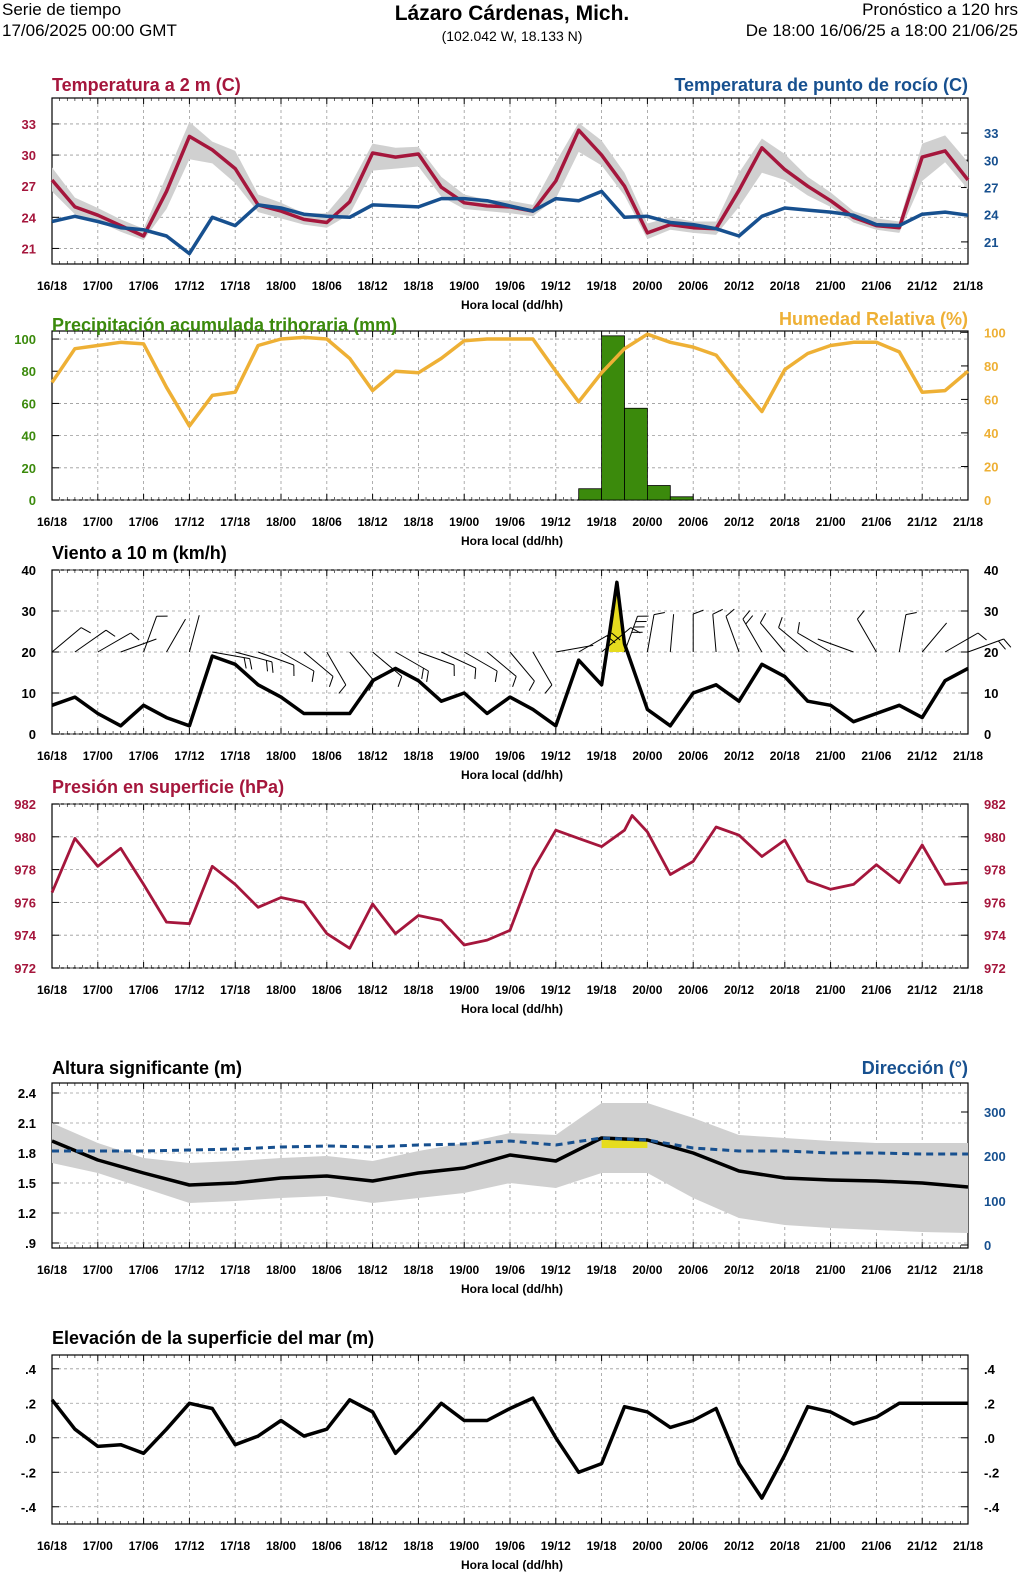 The height and width of the screenshot is (1576, 1024). Describe the element at coordinates (213, 1338) in the screenshot. I see `panel-title-left: Elevación de la superficie del mar (m)` at that location.